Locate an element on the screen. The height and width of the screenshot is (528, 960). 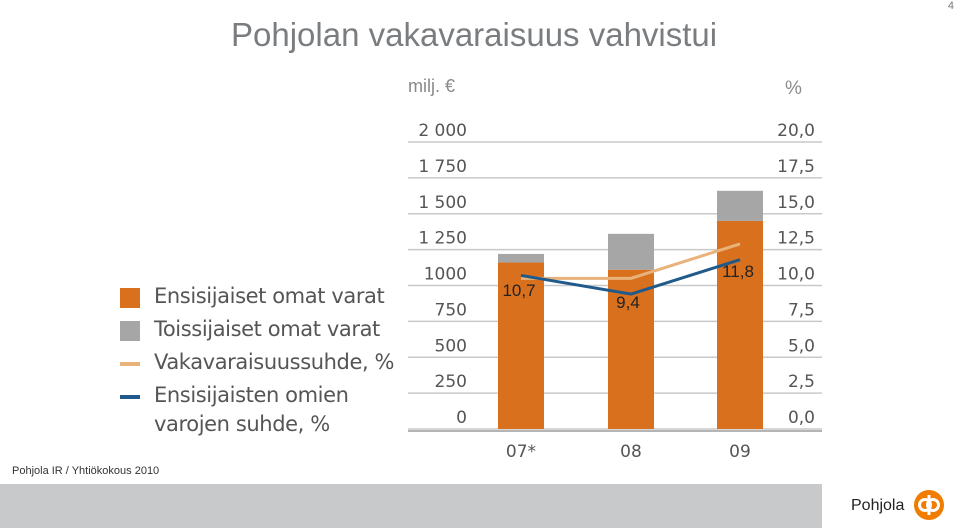
legend-label: Ensisijaiset omat varat is located at coordinates (269, 296).